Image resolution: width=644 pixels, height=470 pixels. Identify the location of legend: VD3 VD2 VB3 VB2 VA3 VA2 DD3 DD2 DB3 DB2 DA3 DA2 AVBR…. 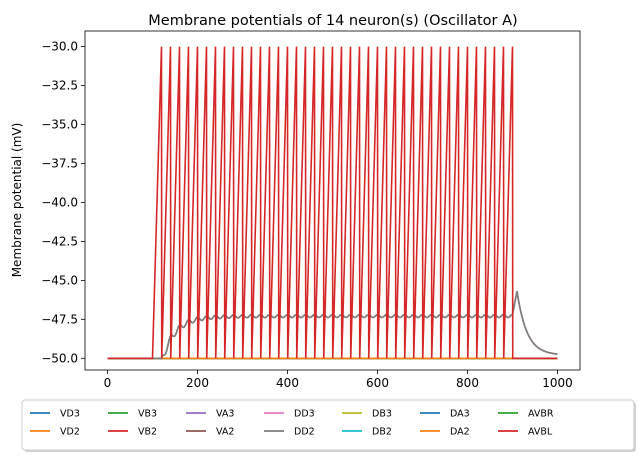
(328, 425).